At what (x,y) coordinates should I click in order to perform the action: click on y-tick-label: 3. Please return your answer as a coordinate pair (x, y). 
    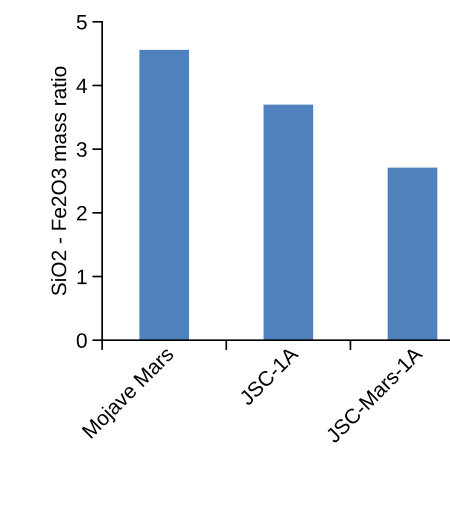
    Looking at the image, I should click on (81, 149).